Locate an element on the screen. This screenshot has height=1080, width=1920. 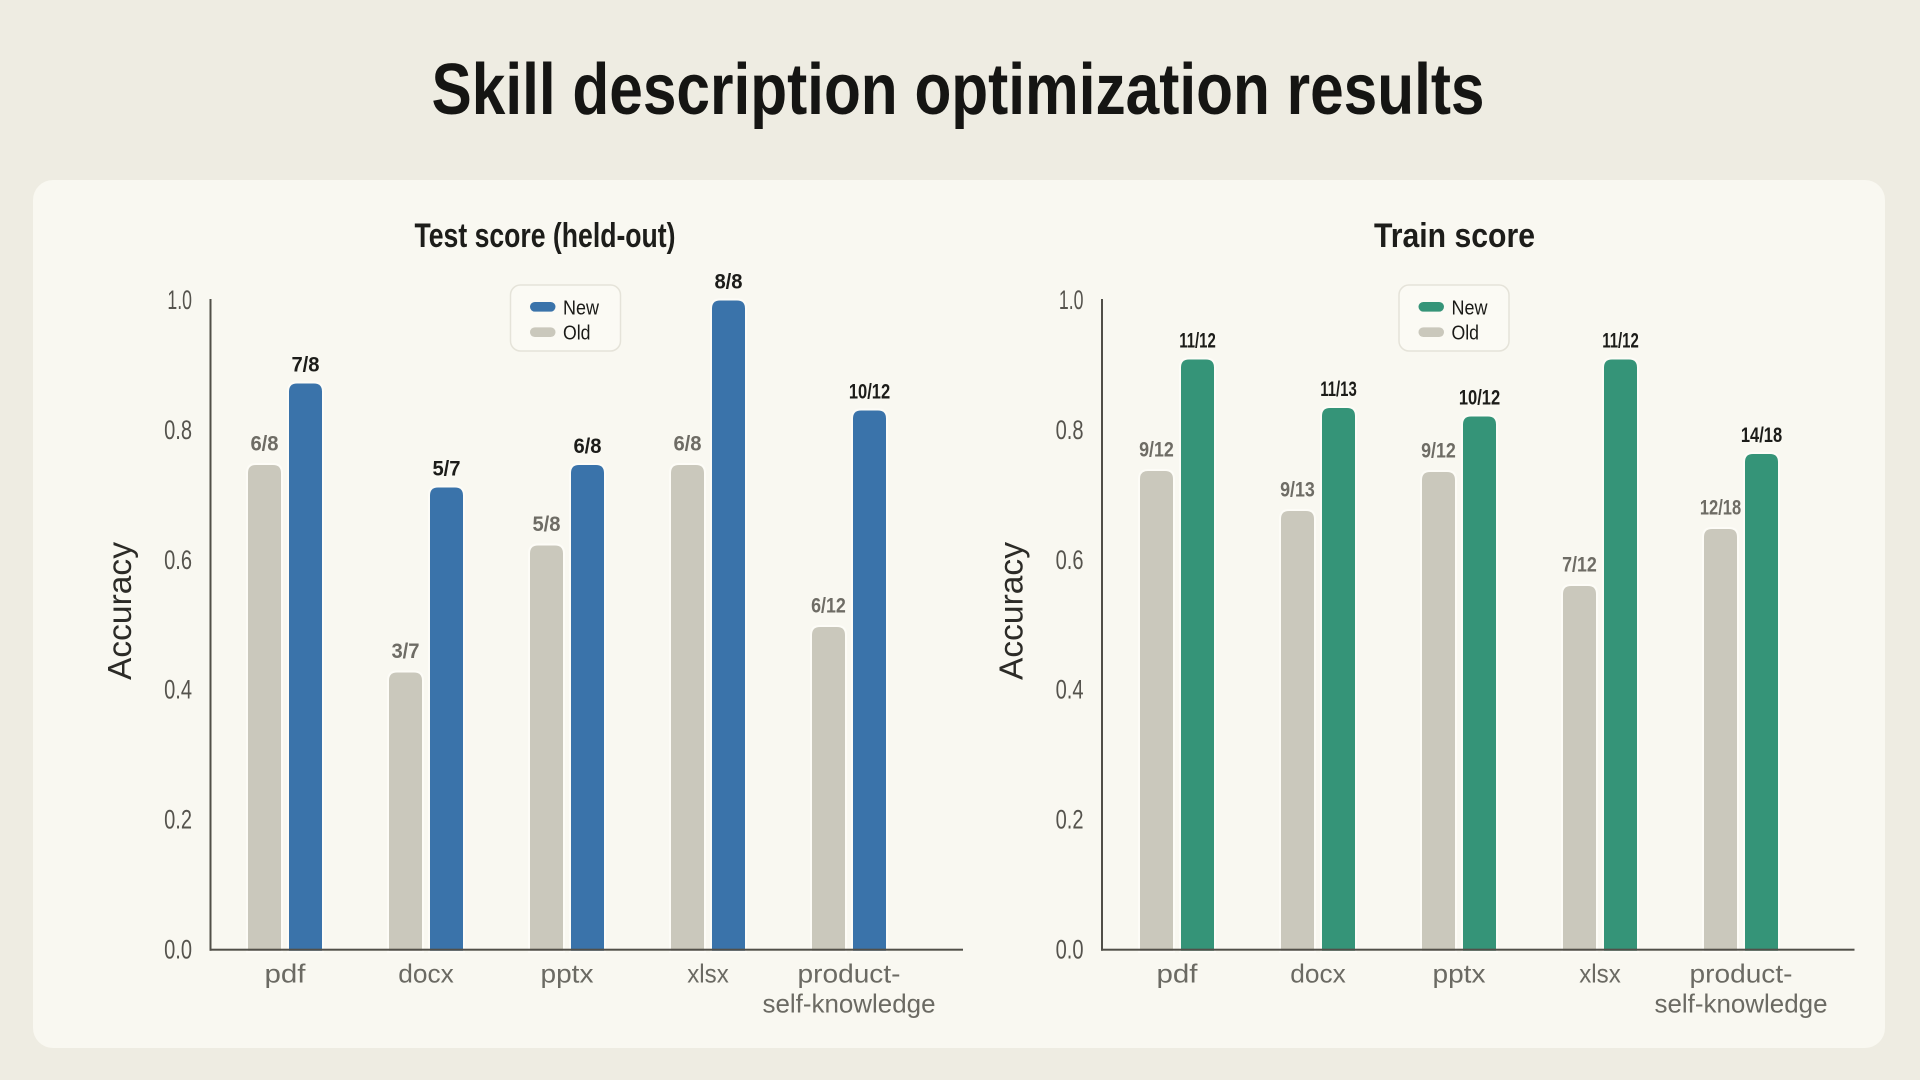
svg-text: 7/12 is located at coordinates (1579, 565).